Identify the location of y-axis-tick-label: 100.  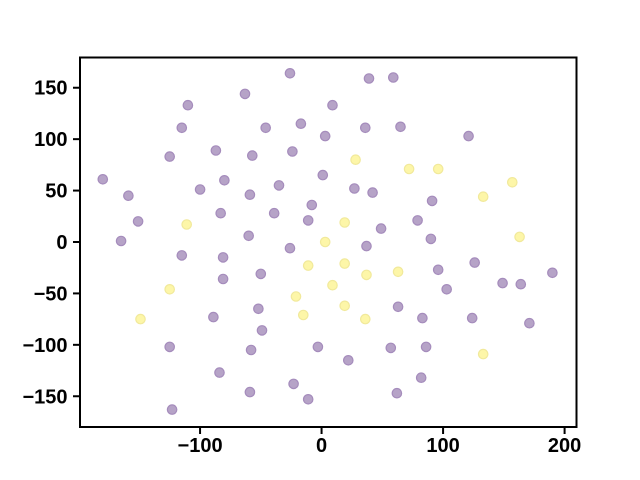
(50, 140).